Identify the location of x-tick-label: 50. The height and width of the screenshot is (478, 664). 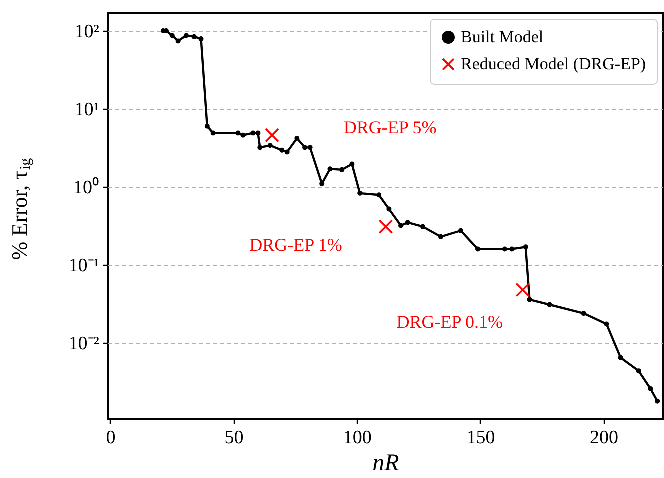
(234, 438).